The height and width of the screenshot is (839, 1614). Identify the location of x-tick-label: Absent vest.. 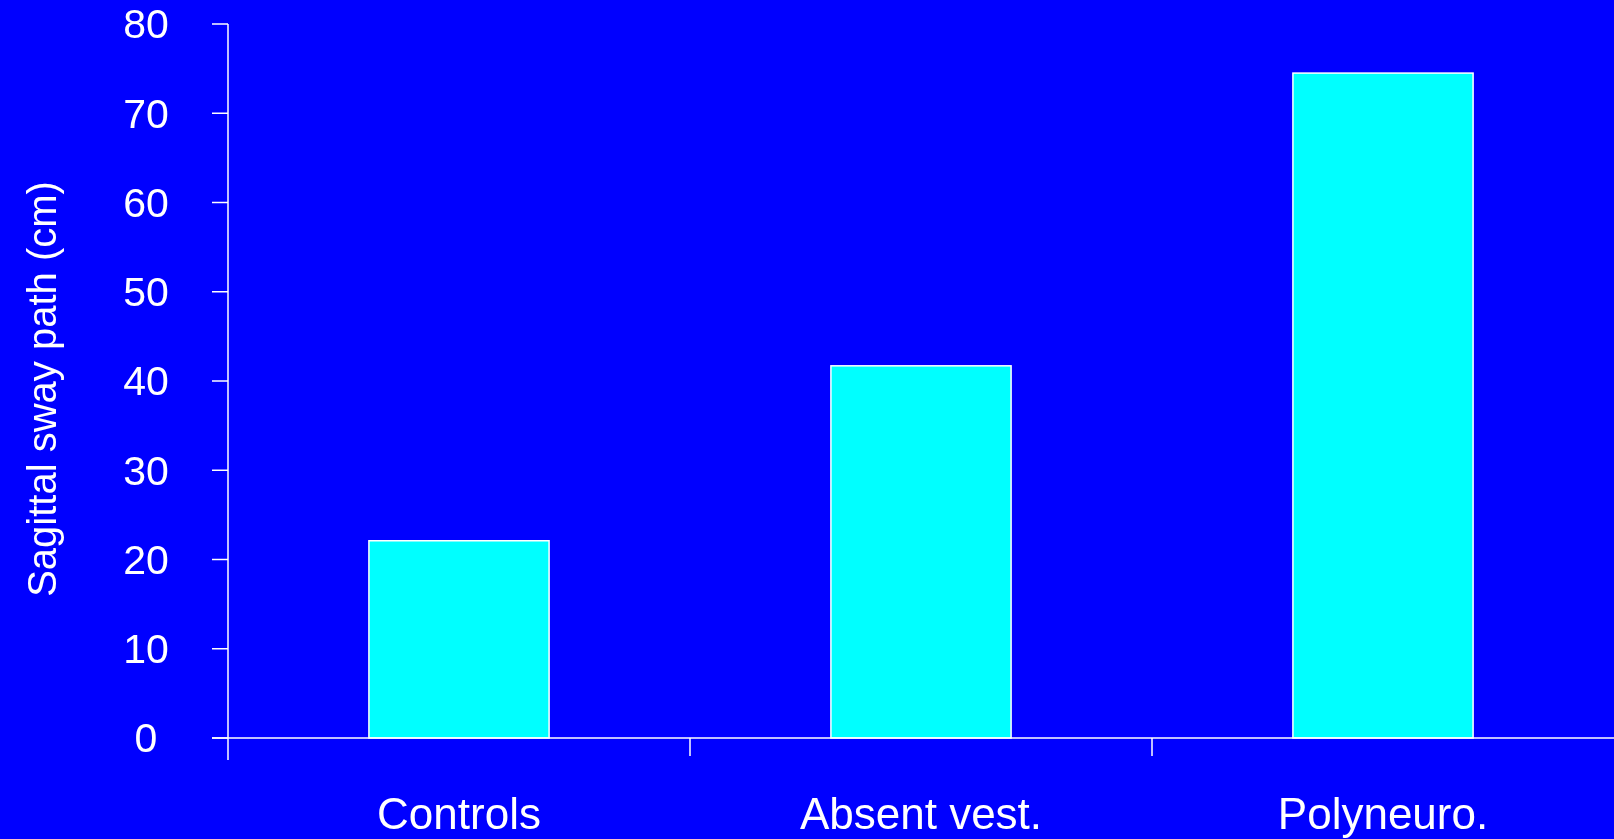
(921, 813).